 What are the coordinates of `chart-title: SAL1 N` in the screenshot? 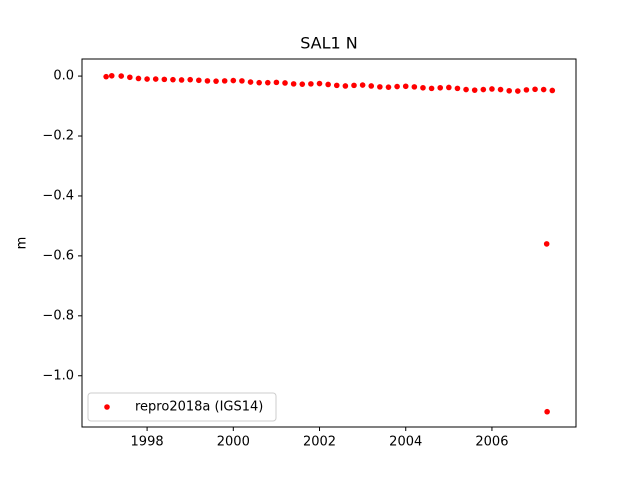 It's located at (329, 43).